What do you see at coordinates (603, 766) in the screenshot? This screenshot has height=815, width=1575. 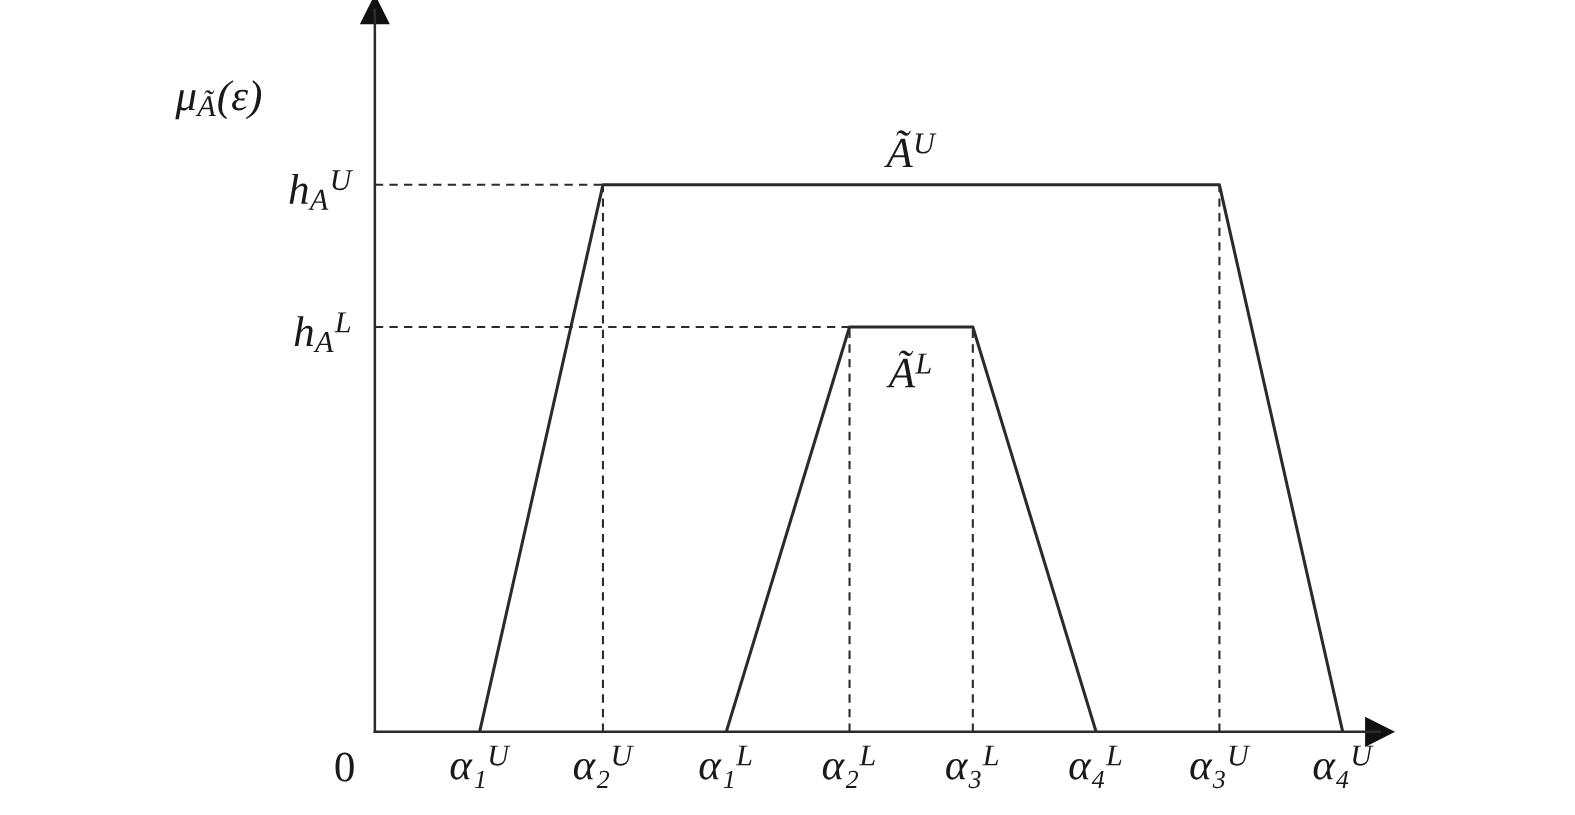 I see `x-tick-label: α₂$^{U}$` at bounding box center [603, 766].